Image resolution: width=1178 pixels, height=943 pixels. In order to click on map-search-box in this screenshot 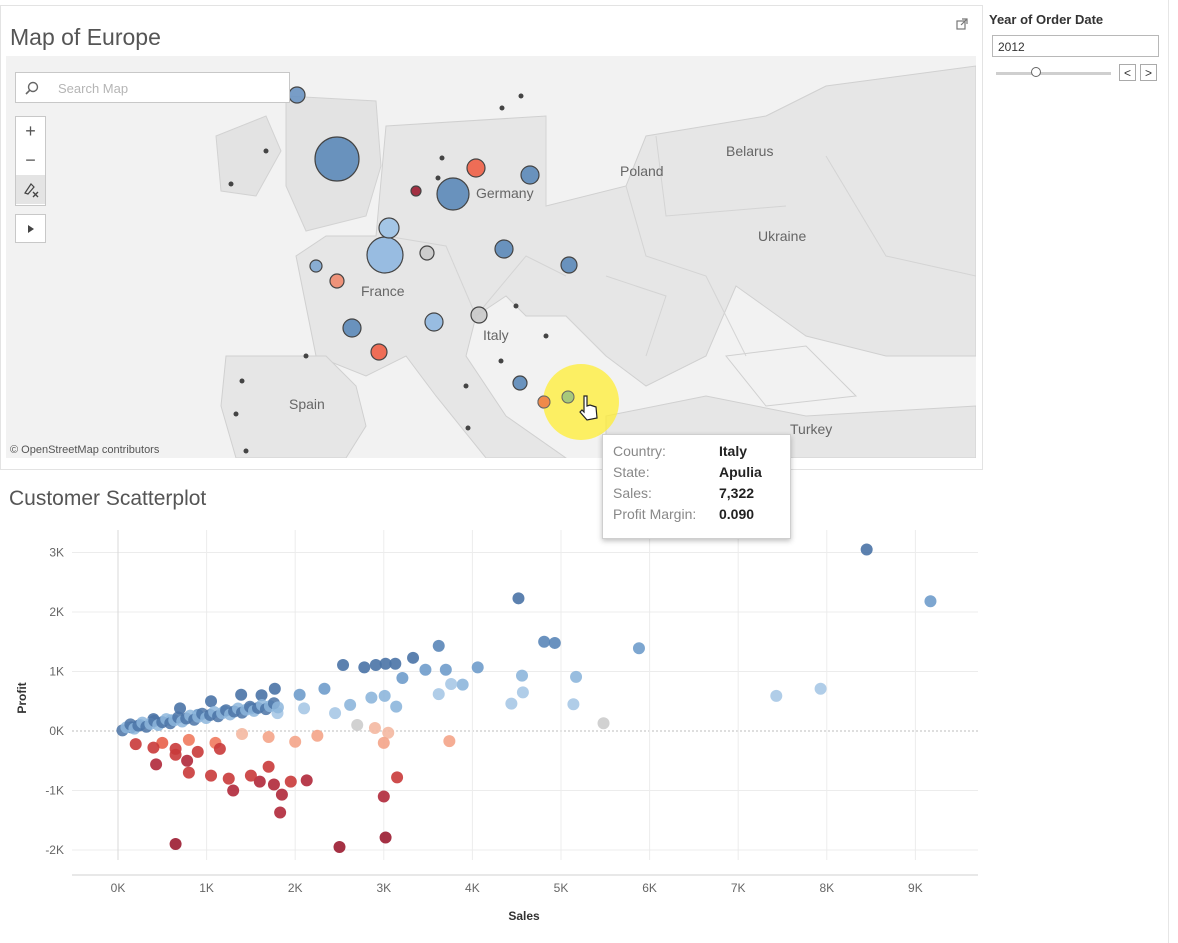, I will do `click(152, 87)`.